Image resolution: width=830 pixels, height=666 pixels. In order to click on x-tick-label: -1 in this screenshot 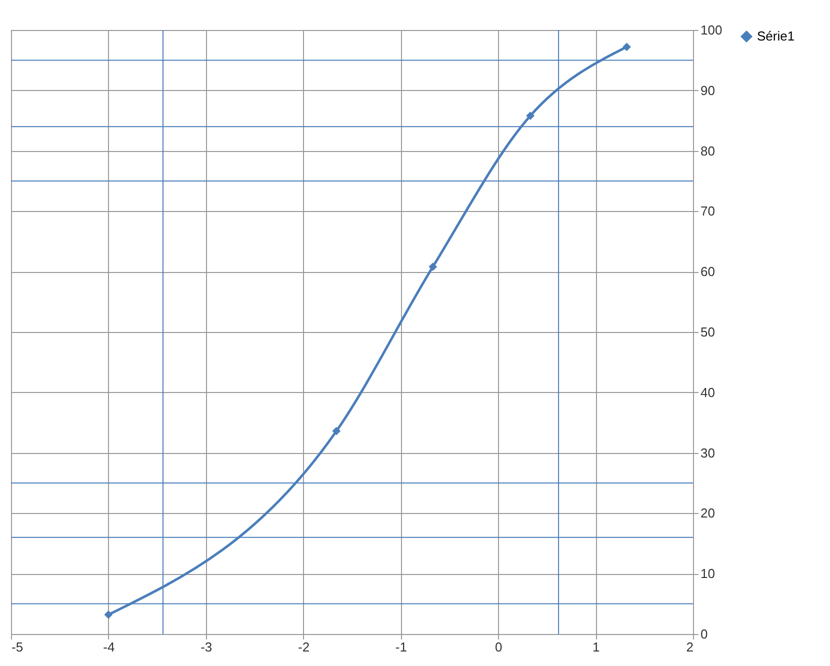, I will do `click(401, 647)`.